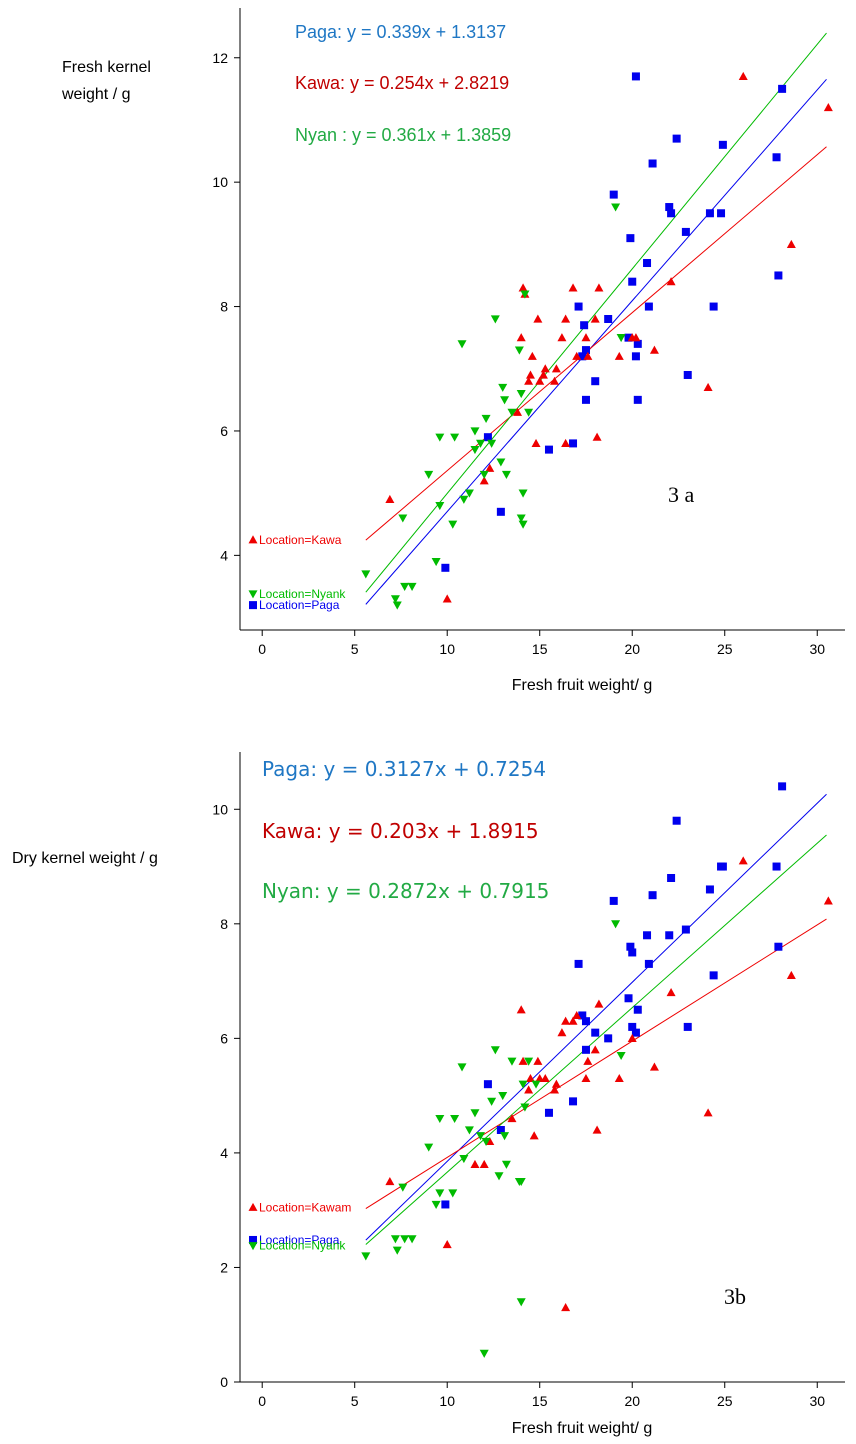  Describe the element at coordinates (596, 343) in the screenshot. I see `fit-line-kawa` at that location.